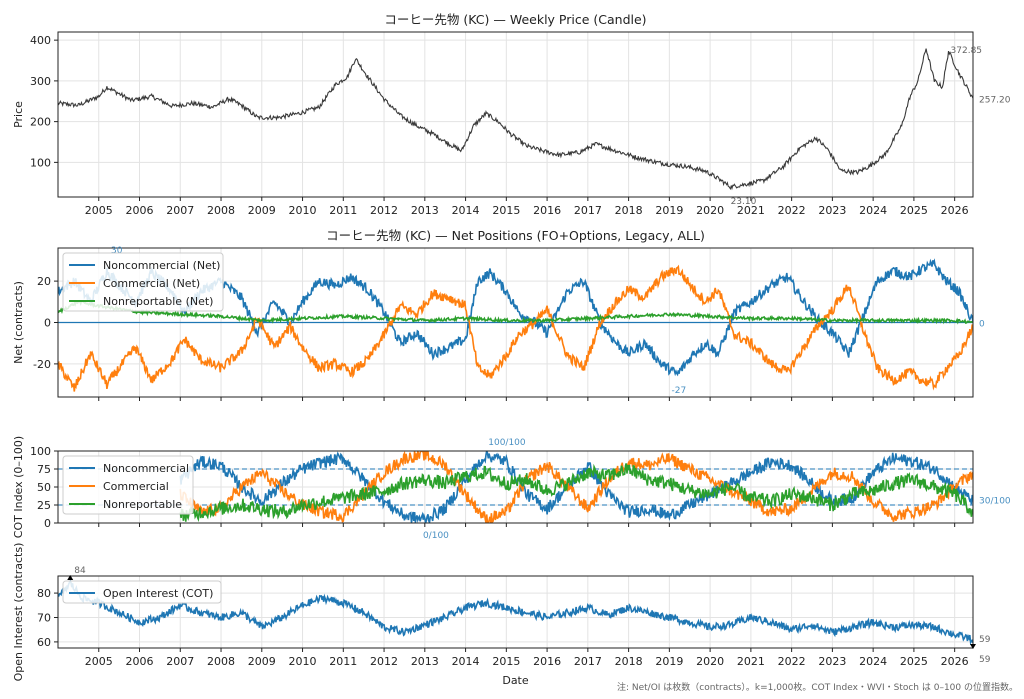 The image size is (1024, 699). What do you see at coordinates (80, 571) in the screenshot?
I see `annotation-label: 84` at bounding box center [80, 571].